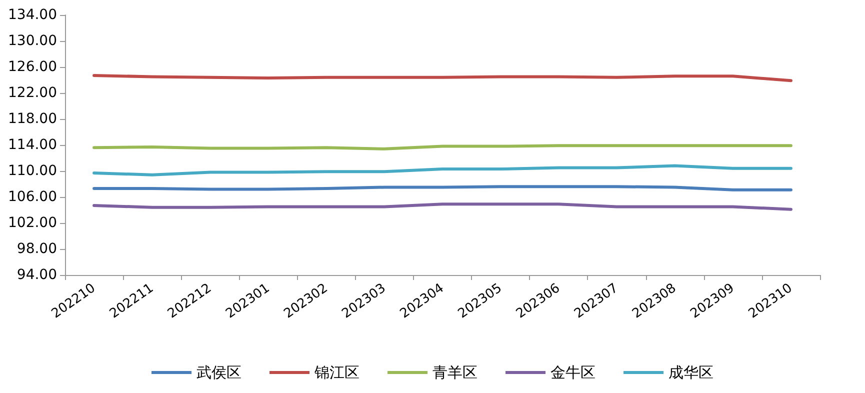 The height and width of the screenshot is (393, 865). Describe the element at coordinates (691, 373) in the screenshot. I see `legend-label: 成华区` at that location.